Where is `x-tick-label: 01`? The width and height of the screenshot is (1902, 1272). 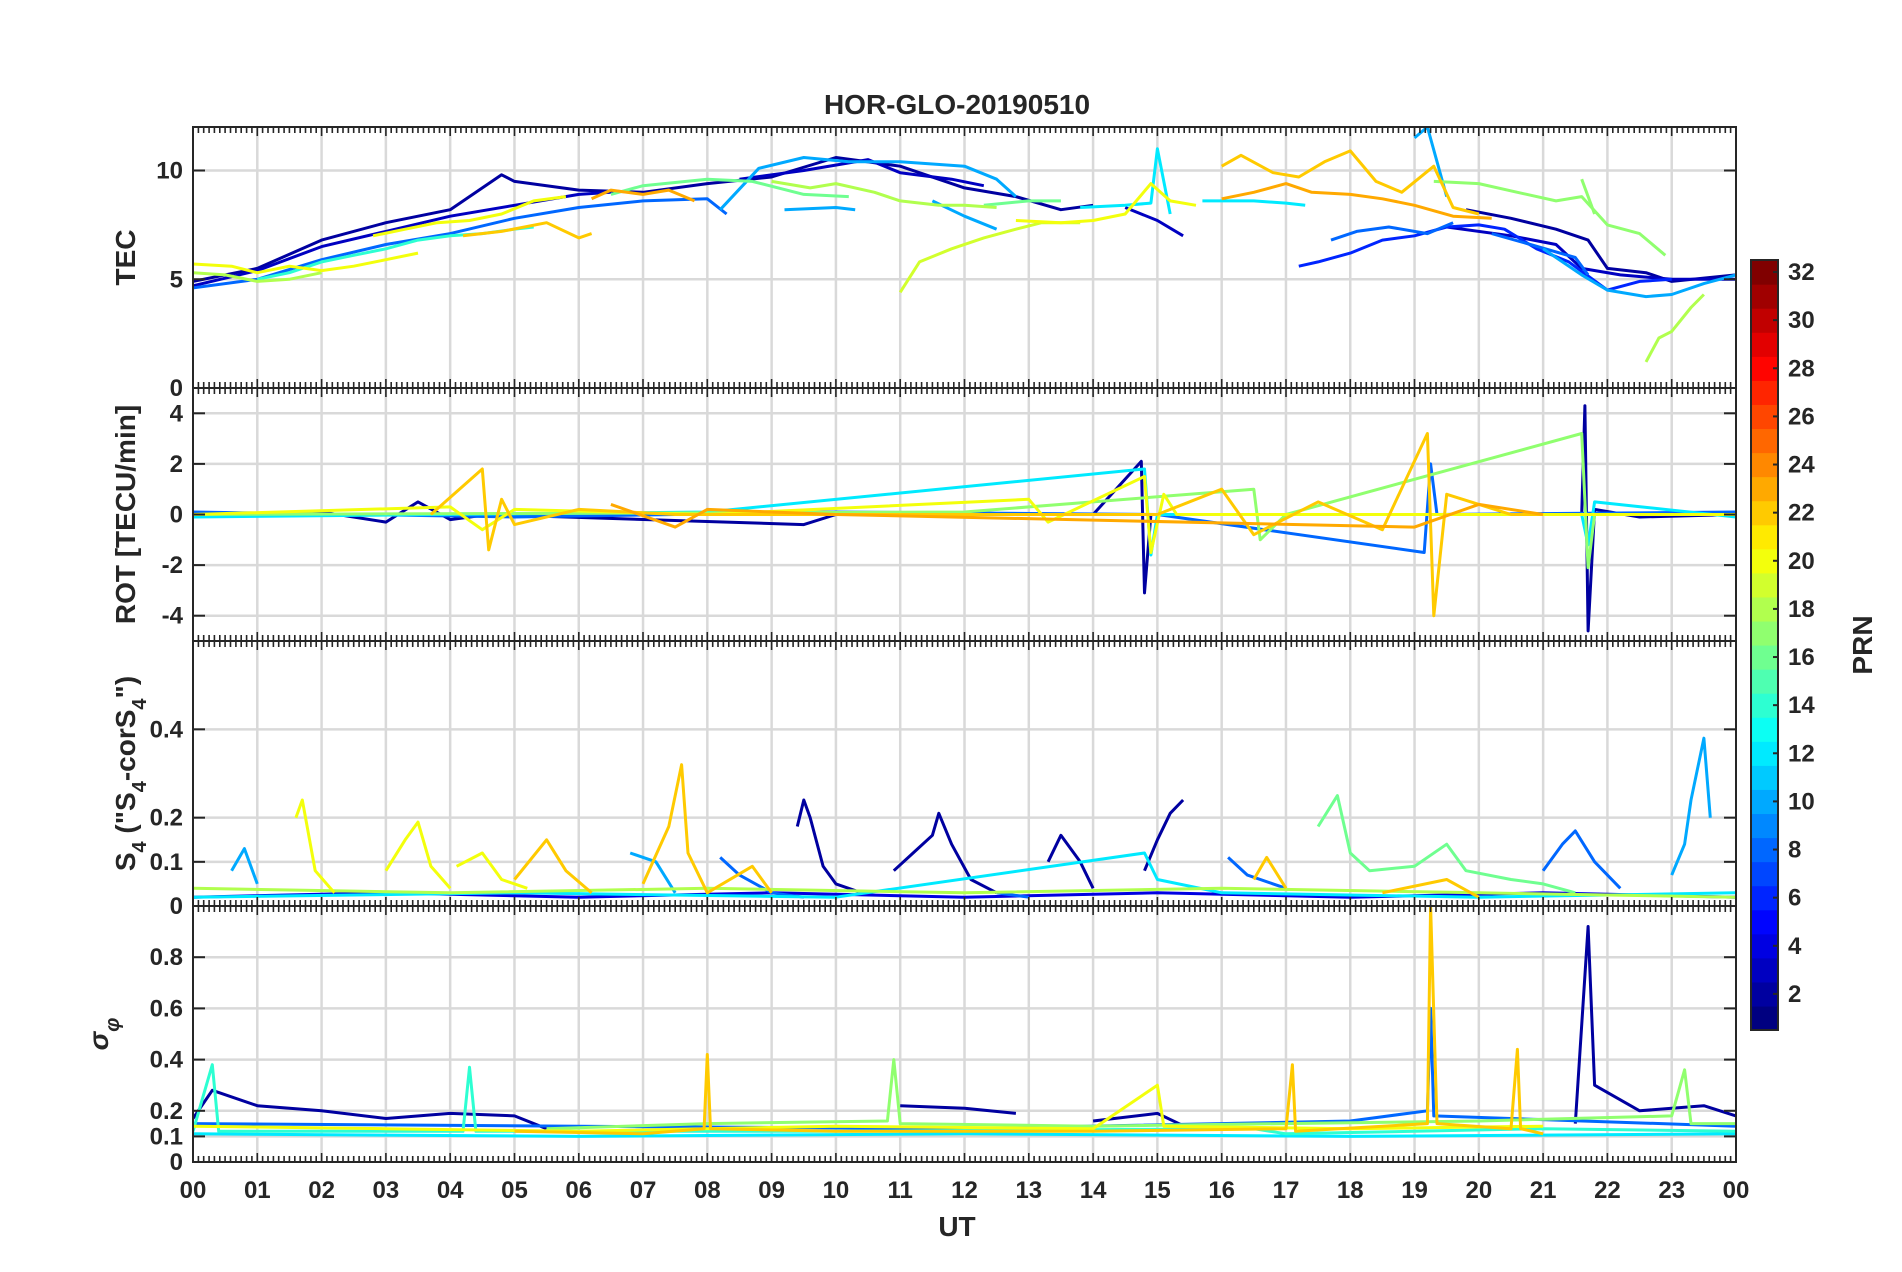 x-tick-label: 01 is located at coordinates (257, 1190).